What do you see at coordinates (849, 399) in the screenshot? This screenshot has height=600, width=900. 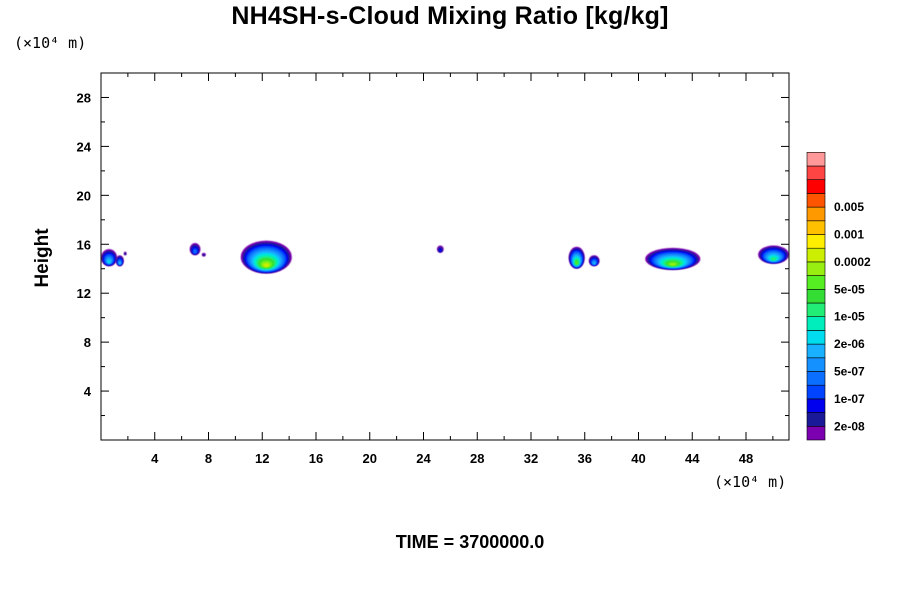 I see `colorbar-label: 1e-07` at bounding box center [849, 399].